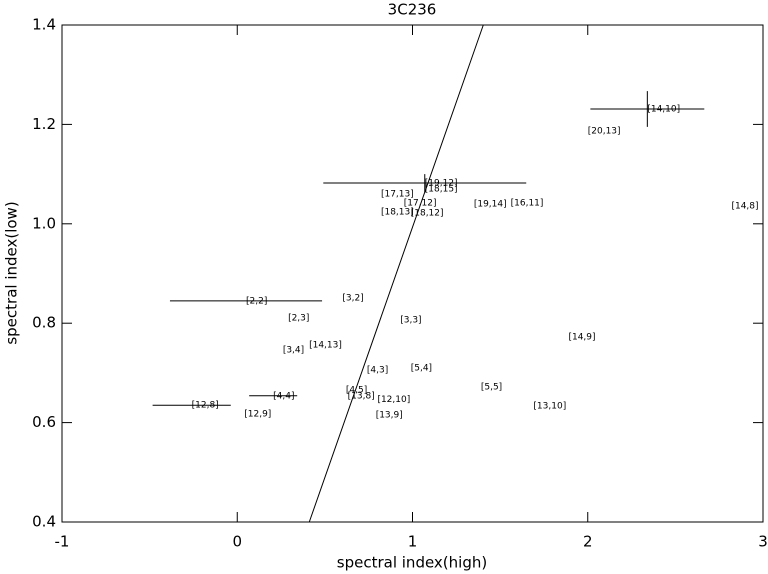 The height and width of the screenshot is (574, 768). I want to click on x-tick-label: 2, so click(588, 542).